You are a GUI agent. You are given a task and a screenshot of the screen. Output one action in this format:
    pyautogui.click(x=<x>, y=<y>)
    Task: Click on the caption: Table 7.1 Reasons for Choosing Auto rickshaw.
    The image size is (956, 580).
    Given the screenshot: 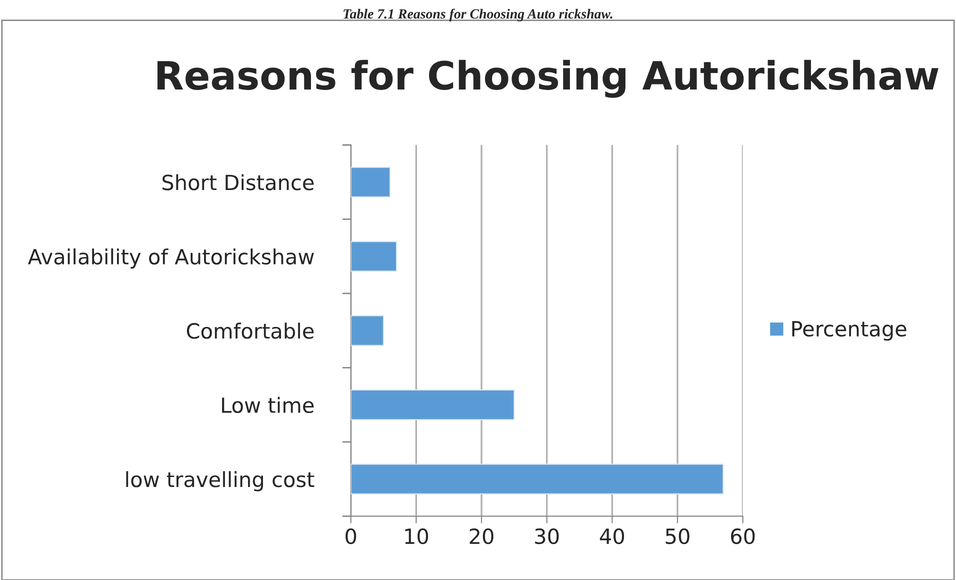 What is the action you would take?
    pyautogui.click(x=478, y=15)
    